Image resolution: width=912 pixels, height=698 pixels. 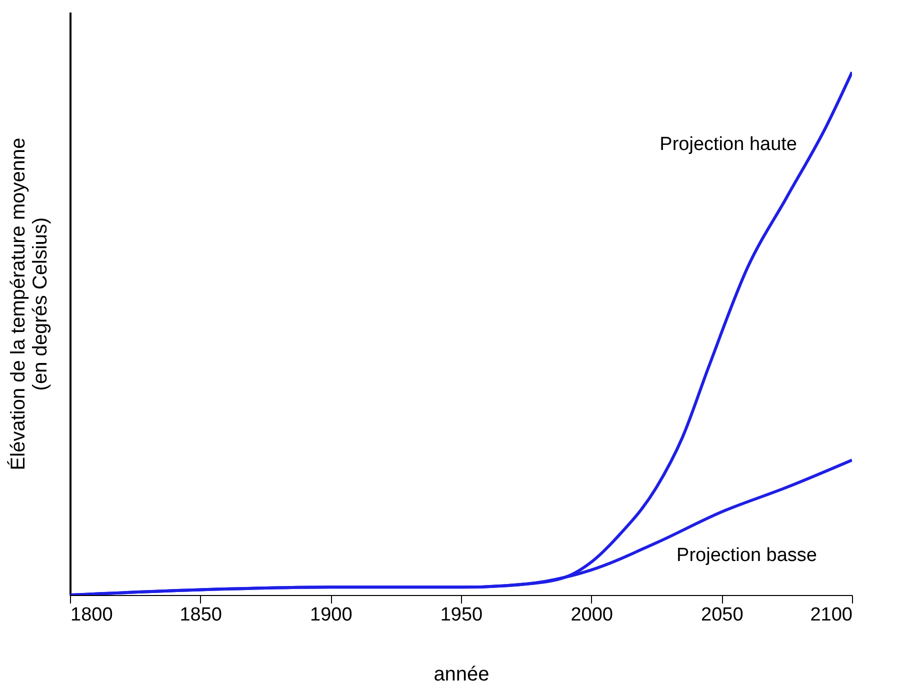 What do you see at coordinates (746, 555) in the screenshot?
I see `series-label: Projection basse` at bounding box center [746, 555].